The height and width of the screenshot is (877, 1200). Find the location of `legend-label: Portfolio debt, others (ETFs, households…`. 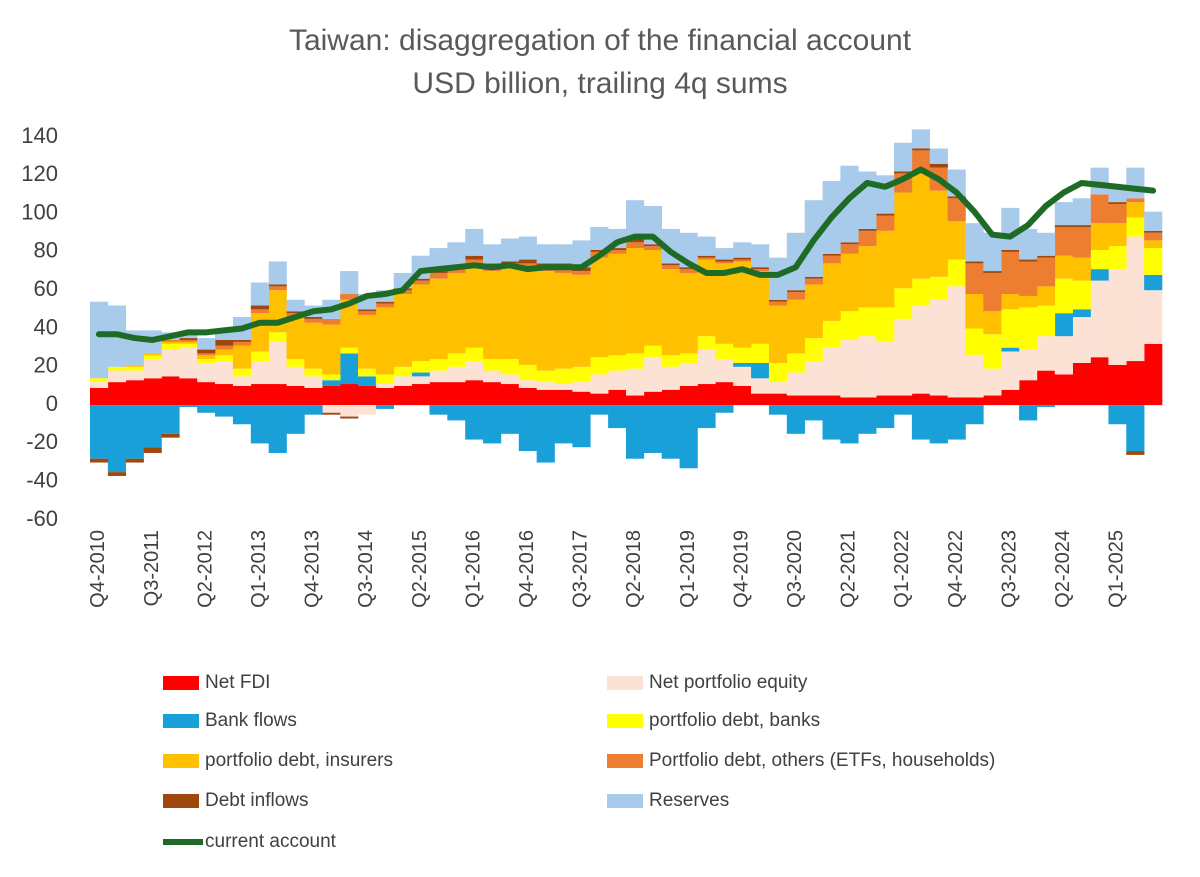

legend-label: Portfolio debt, others (ETFs, households… is located at coordinates (822, 760).